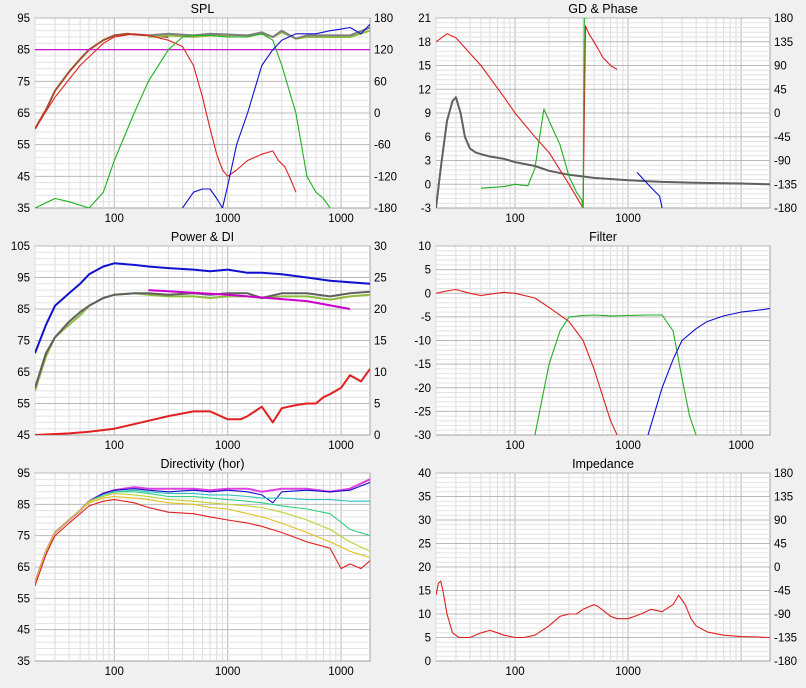  I want to click on filter-chart: Filter 10 5 0 -5 -10 -15 -20 -25 -30 100 1000 1000, so click(592, 341).